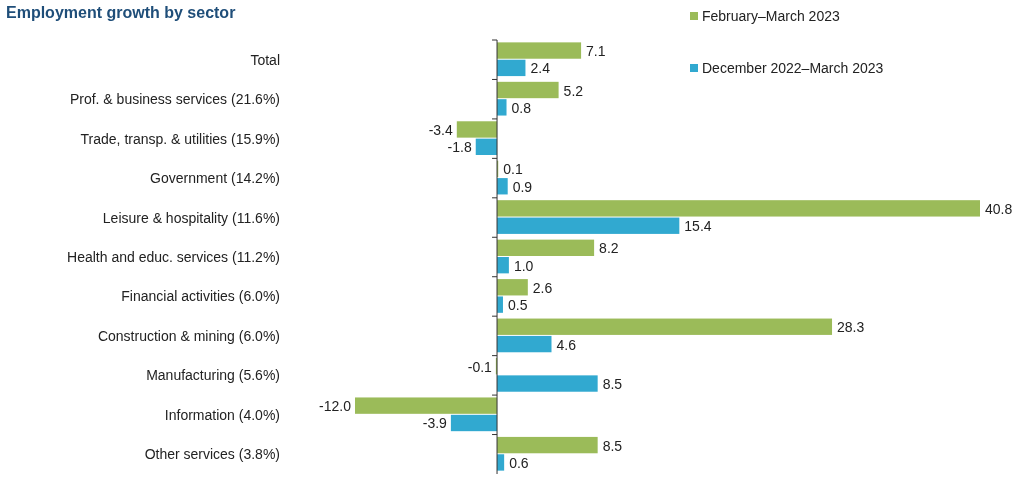 This screenshot has height=482, width=1024. I want to click on data-label: 4.6, so click(566, 344).